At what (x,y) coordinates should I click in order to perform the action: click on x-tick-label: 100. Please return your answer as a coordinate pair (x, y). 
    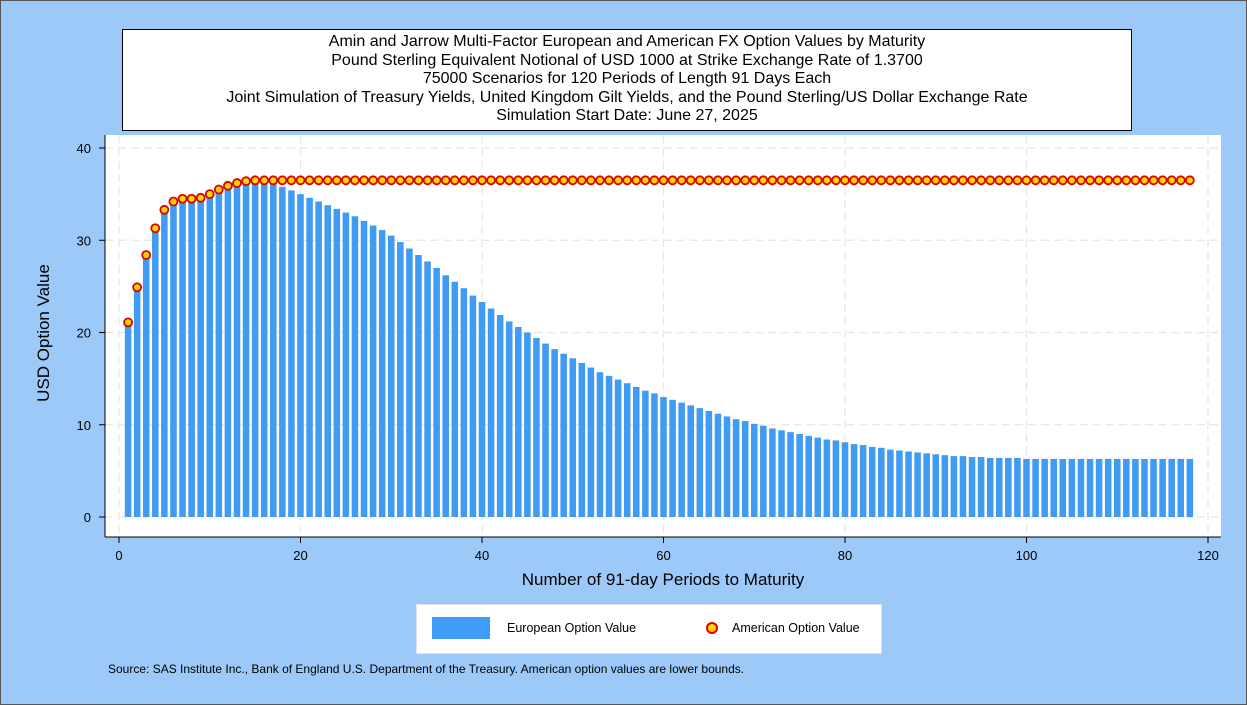
    Looking at the image, I should click on (1027, 555).